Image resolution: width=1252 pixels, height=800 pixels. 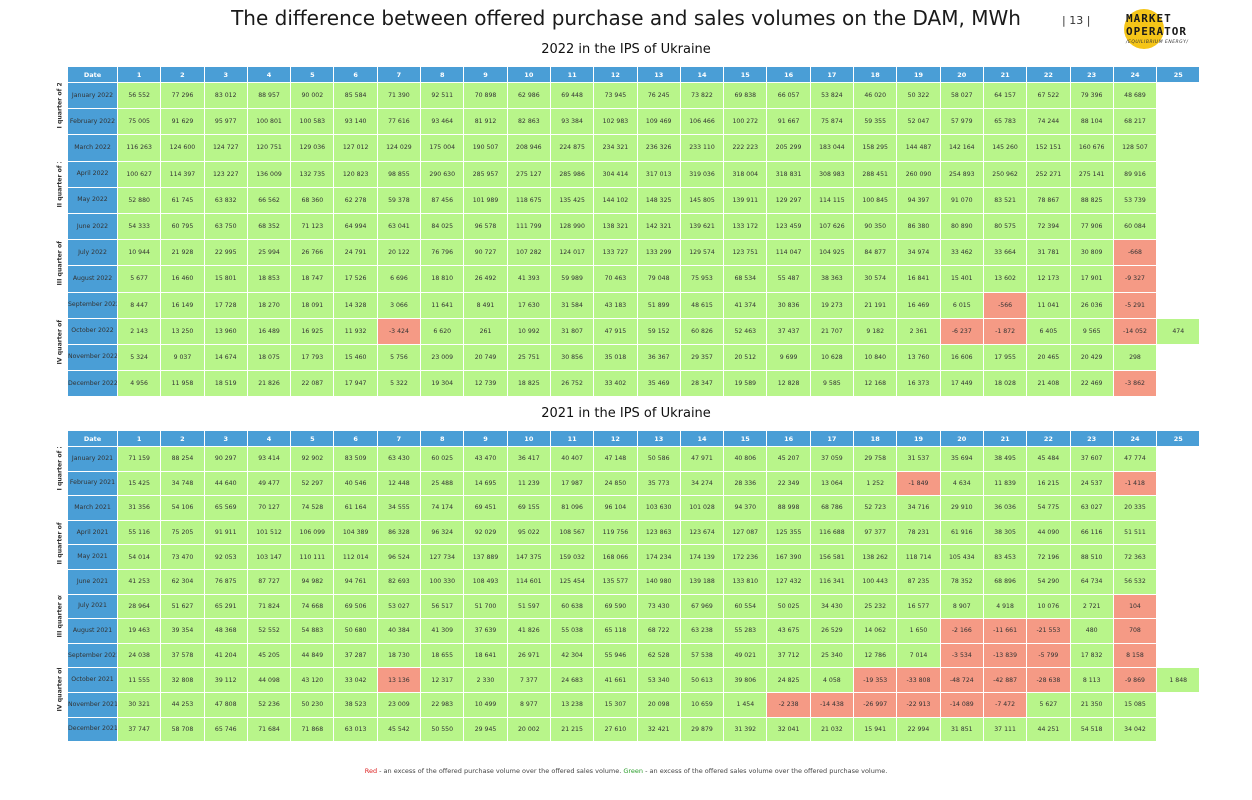 What do you see at coordinates (355, 631) in the screenshot?
I see `value-cell: 50 680` at bounding box center [355, 631].